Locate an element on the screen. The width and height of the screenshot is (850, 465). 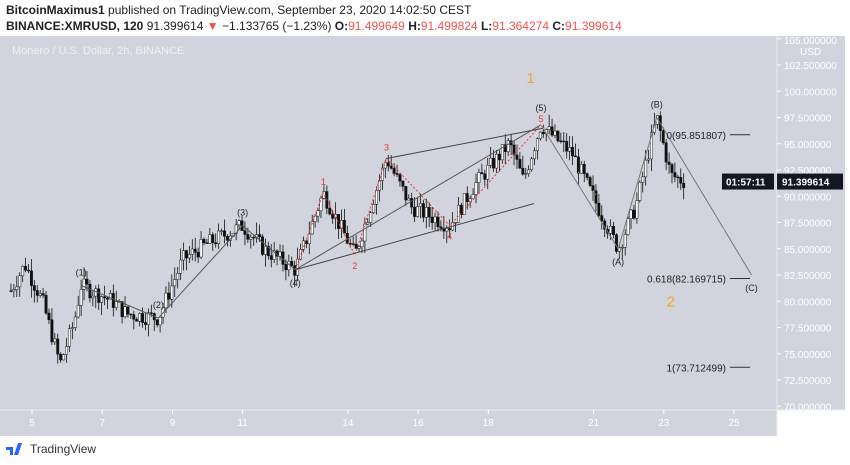
y-tick-label: 92.500000 is located at coordinates (808, 171).